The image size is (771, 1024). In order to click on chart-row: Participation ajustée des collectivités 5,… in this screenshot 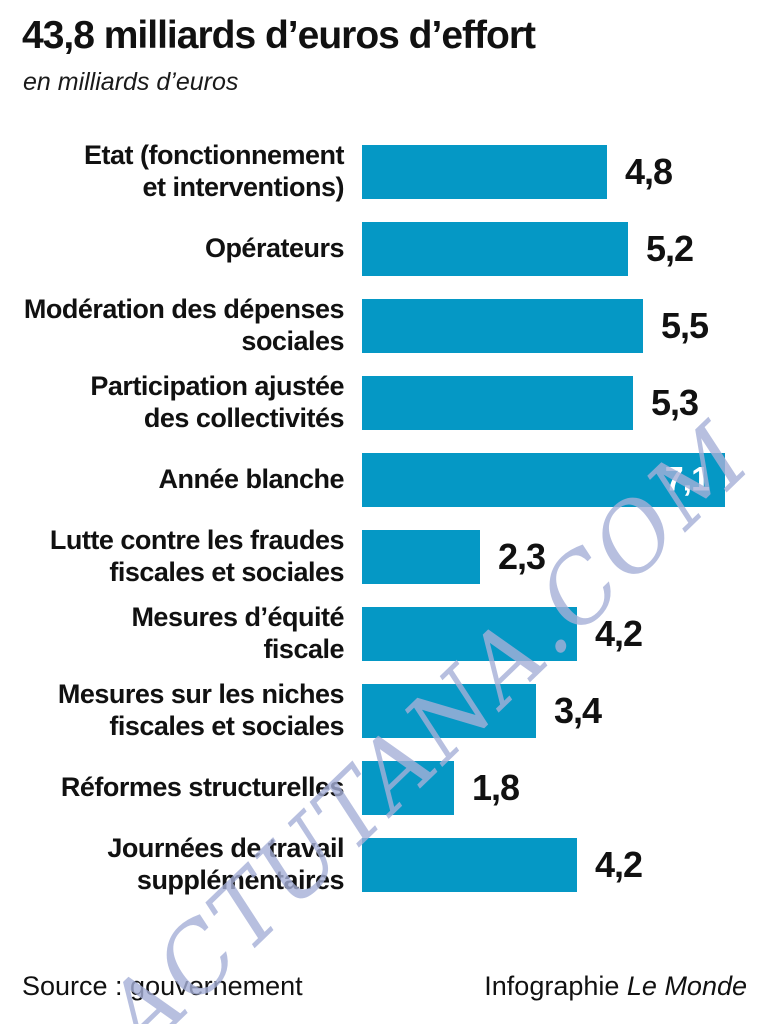, I will do `click(385, 402)`.